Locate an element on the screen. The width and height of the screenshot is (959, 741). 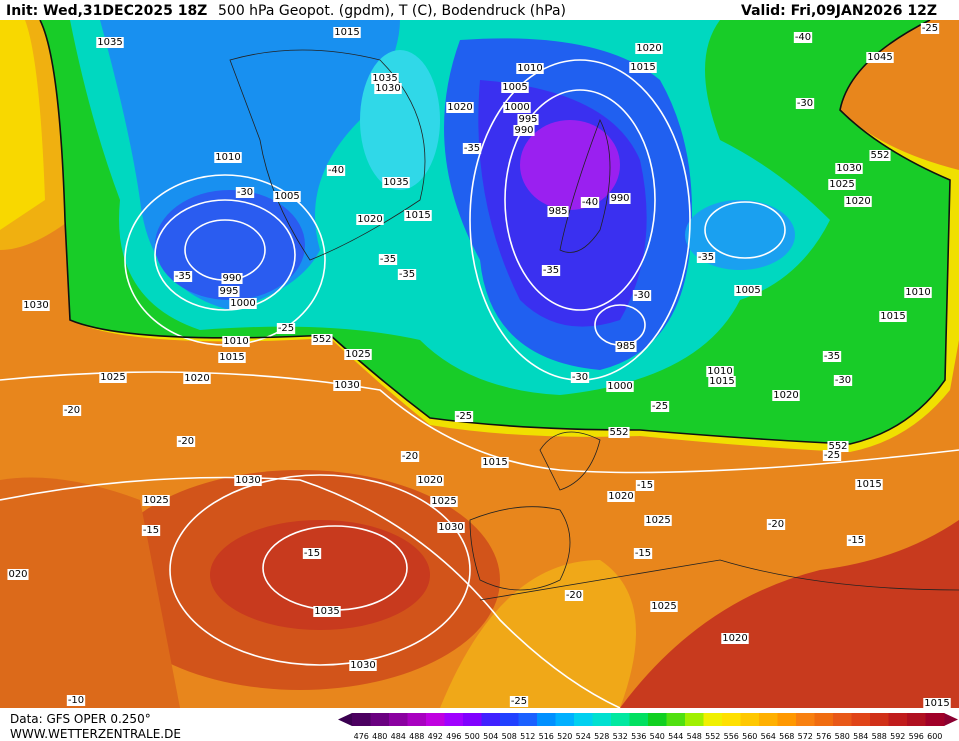
contour-label: 552 is located at coordinates (321, 339).